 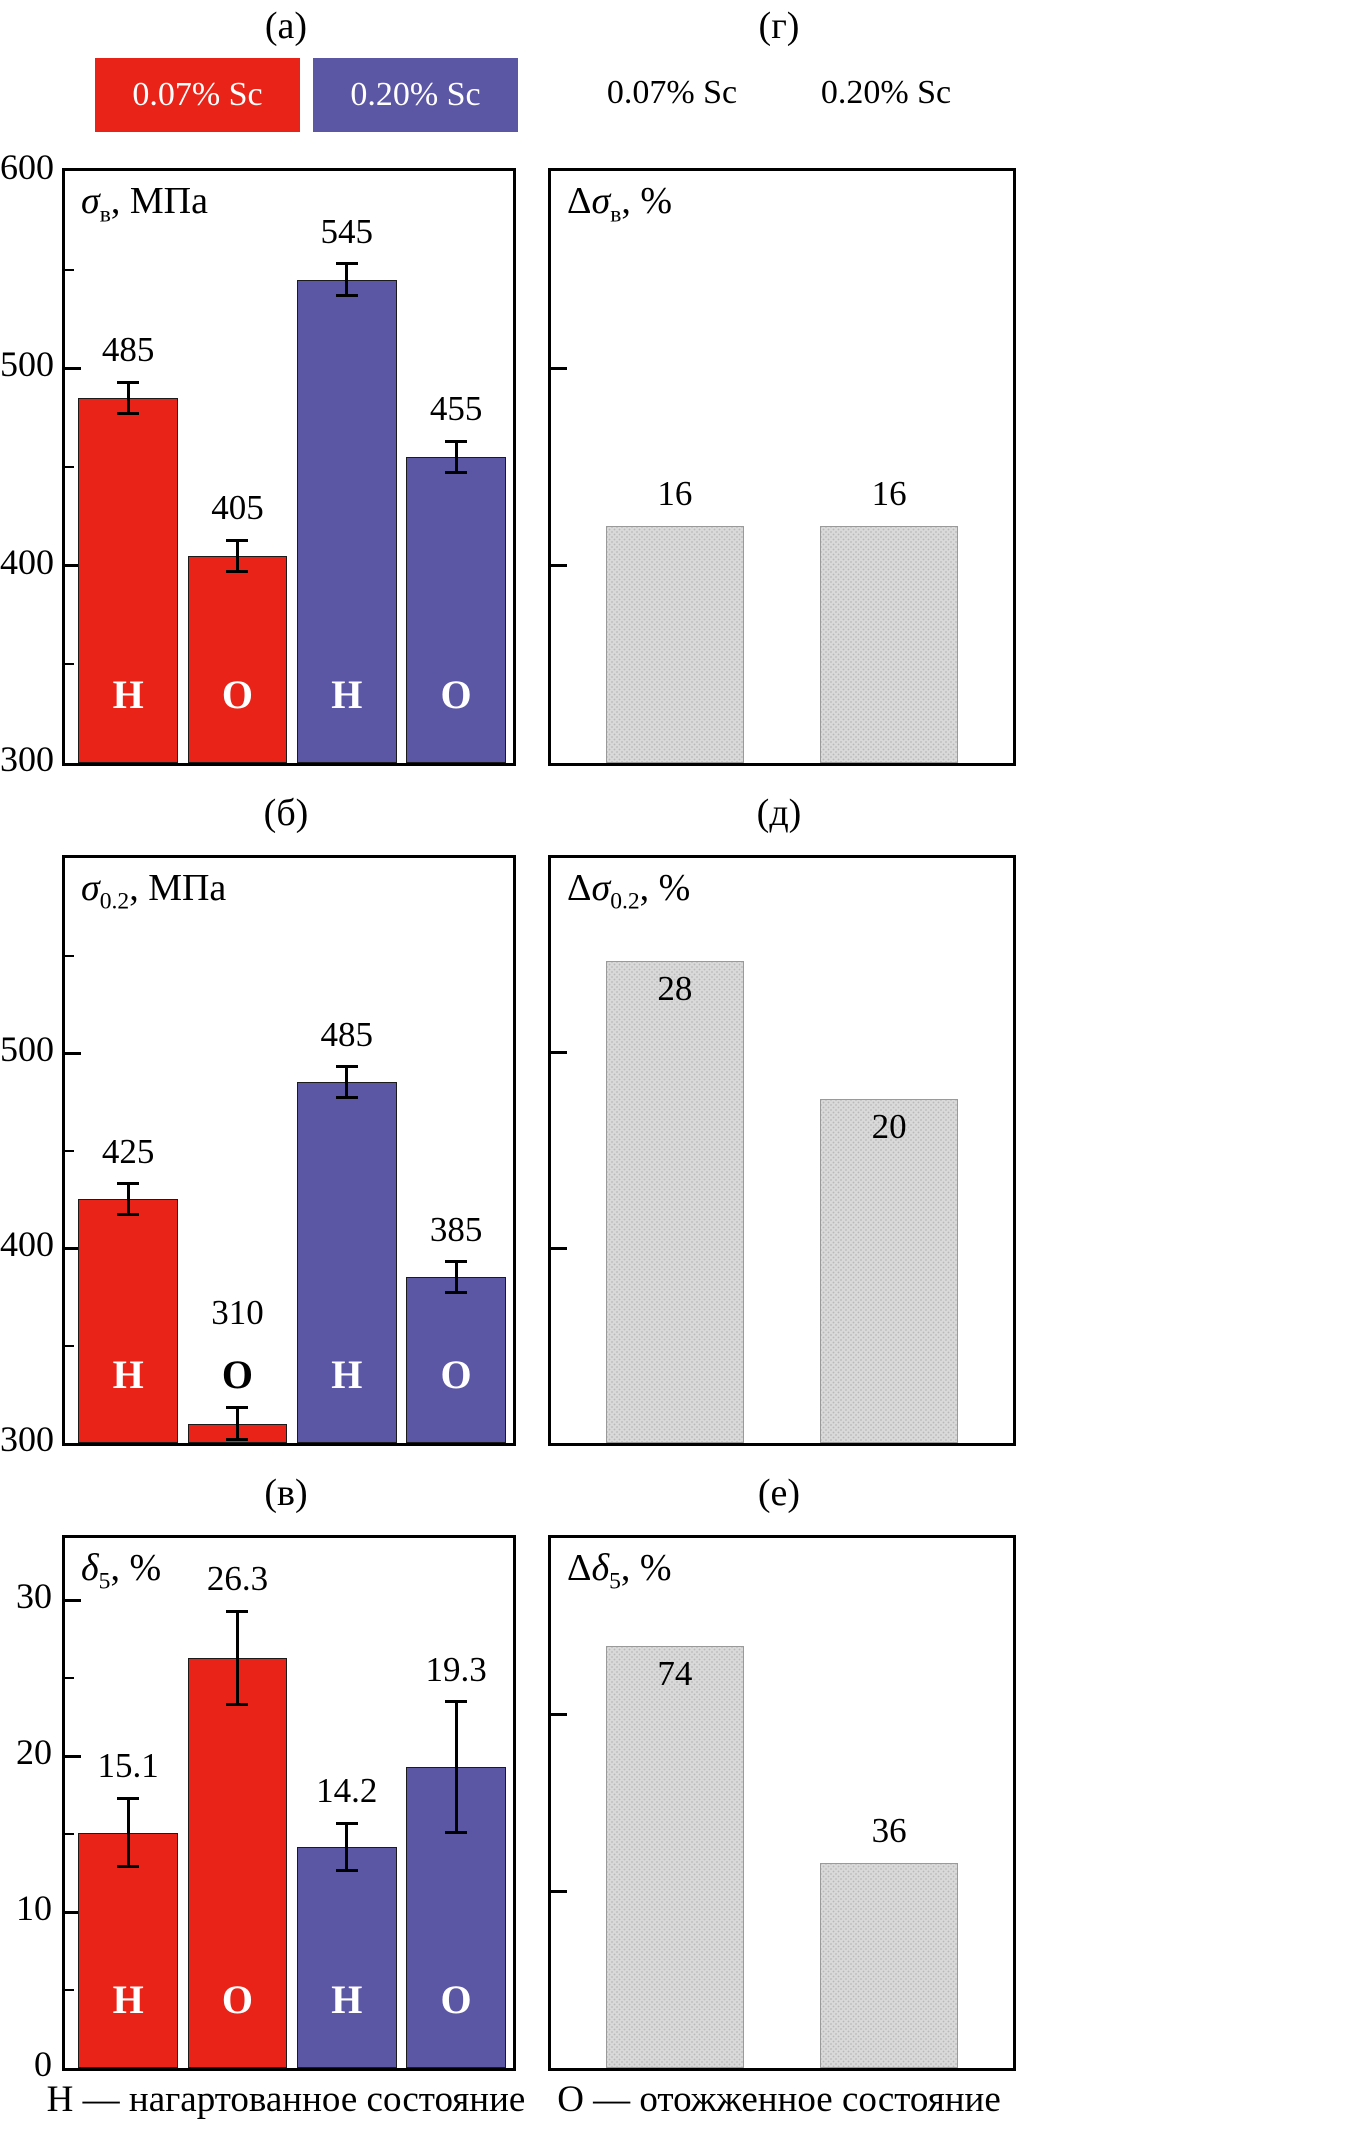 I want to click on panel-label-v: (в), so click(x=286, y=1493).